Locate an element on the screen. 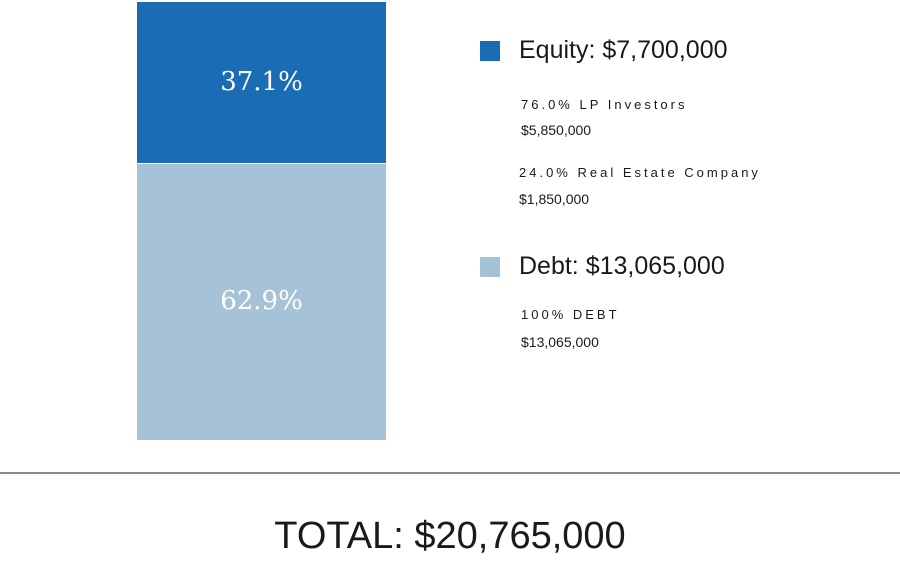 The width and height of the screenshot is (900, 563). real-estate-company-label: 24.0% Real Estate Company is located at coordinates (640, 172).